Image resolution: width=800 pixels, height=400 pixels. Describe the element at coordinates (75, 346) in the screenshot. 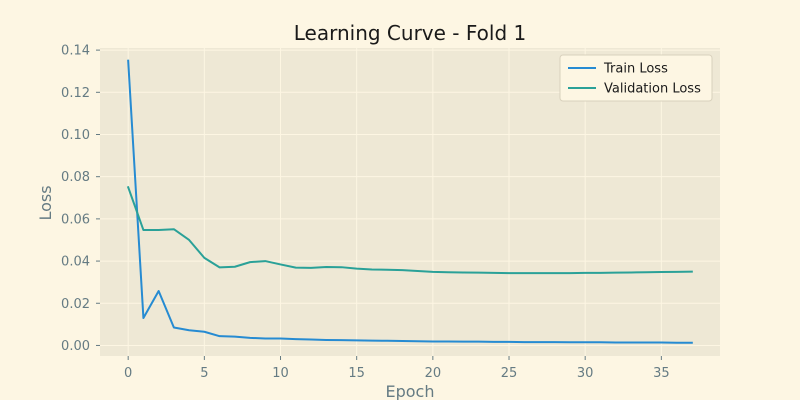

I see `y-tick-label: 0.00` at that location.